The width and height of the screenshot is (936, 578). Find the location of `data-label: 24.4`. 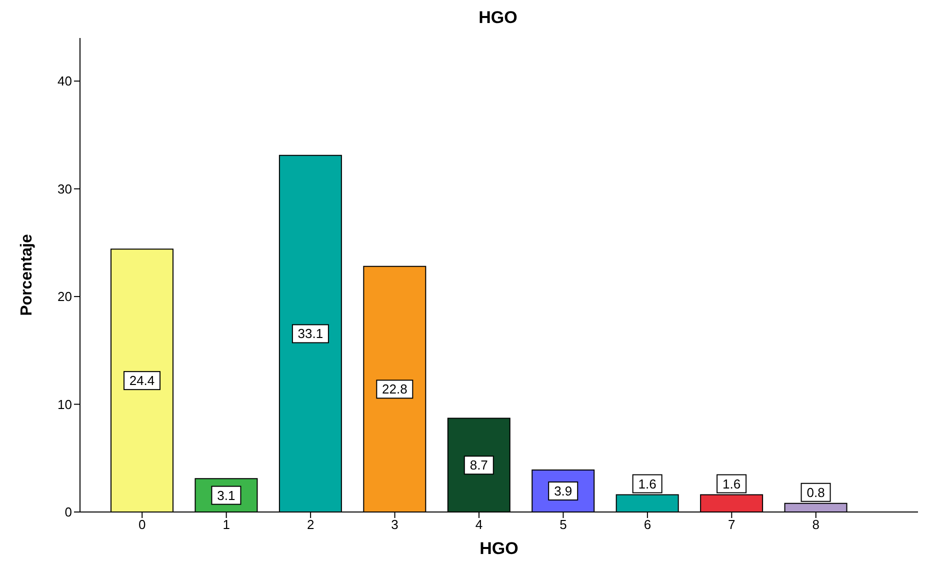

data-label: 24.4 is located at coordinates (142, 380).